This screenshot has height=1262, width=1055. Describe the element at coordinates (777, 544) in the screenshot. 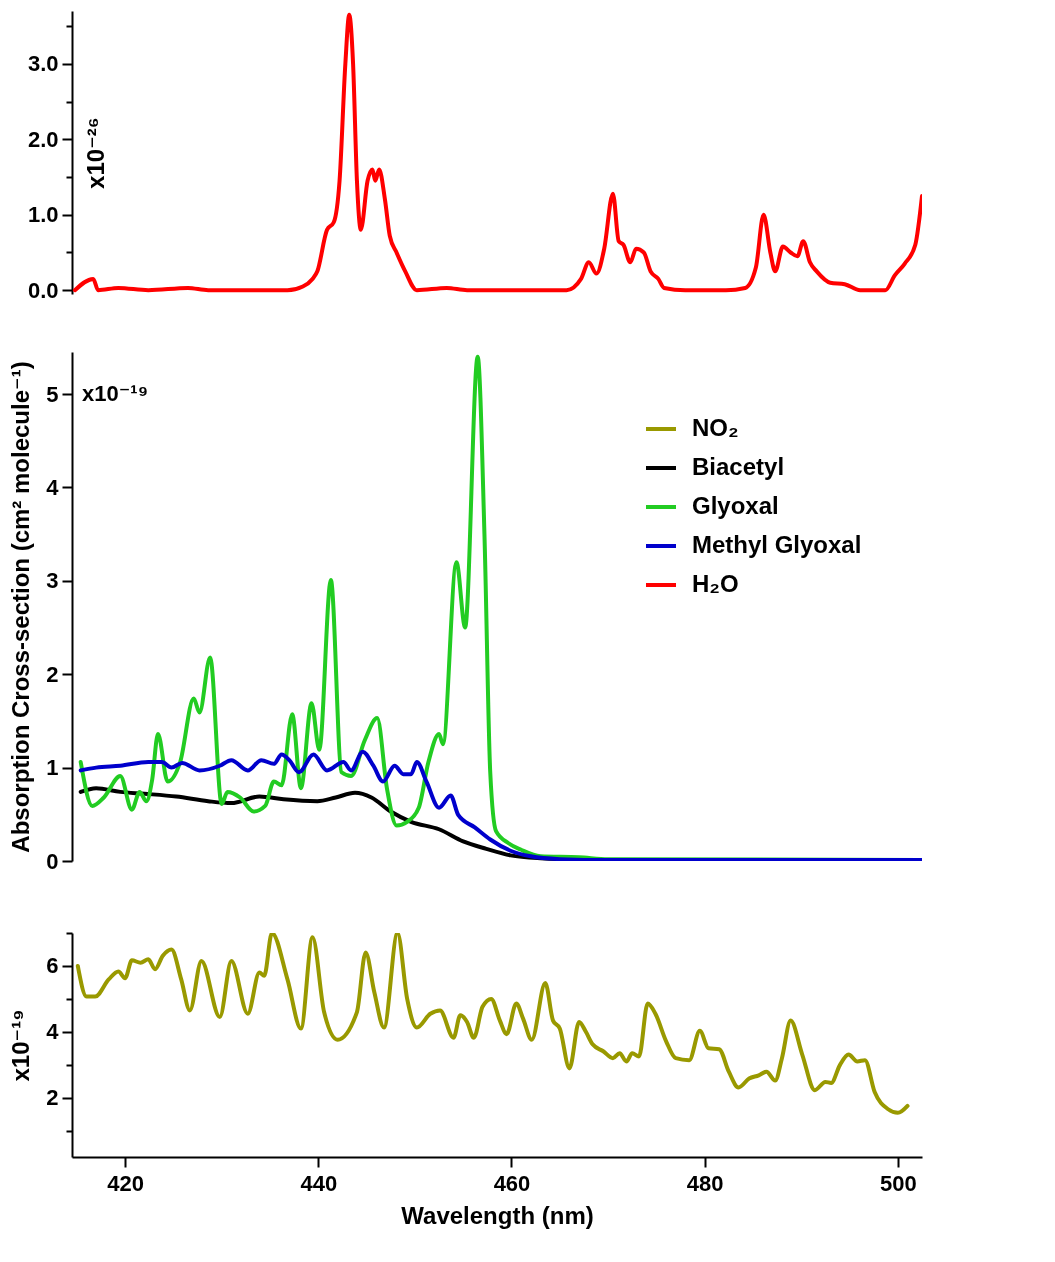

I see `legend-label: Methyl Glyoxal` at that location.